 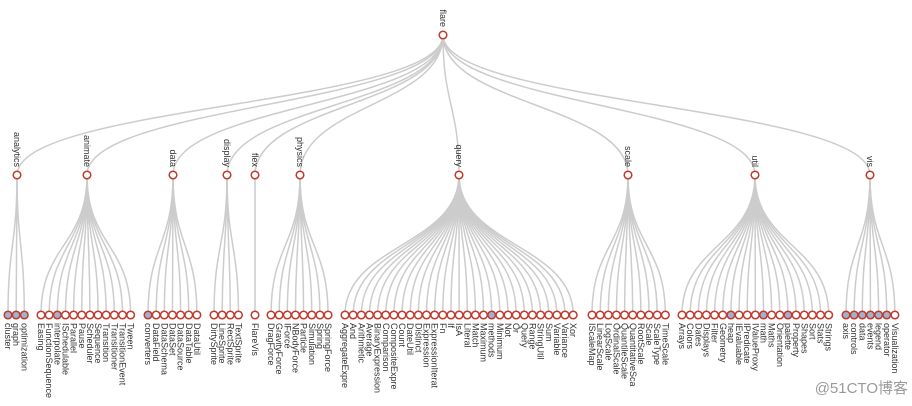 I want to click on leaf-node-palette, so click(x=788, y=315).